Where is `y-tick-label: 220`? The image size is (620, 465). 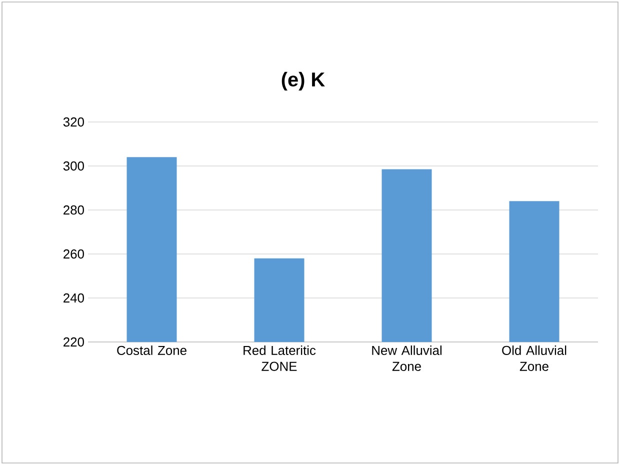 y-tick-label: 220 is located at coordinates (74, 342).